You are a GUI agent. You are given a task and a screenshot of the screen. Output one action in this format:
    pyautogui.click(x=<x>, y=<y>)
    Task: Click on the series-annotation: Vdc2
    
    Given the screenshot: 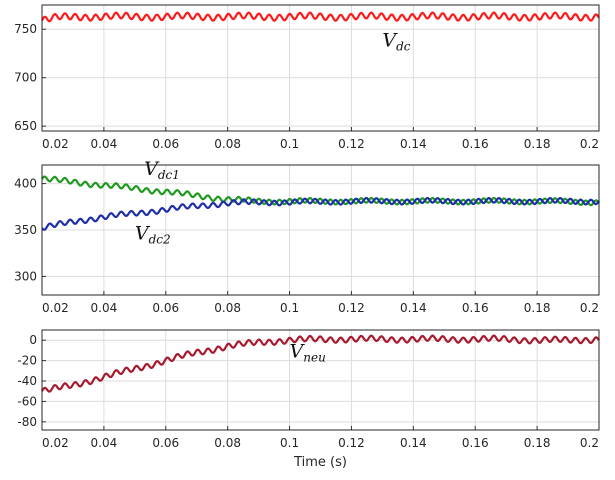 What is the action you would take?
    pyautogui.click(x=153, y=234)
    